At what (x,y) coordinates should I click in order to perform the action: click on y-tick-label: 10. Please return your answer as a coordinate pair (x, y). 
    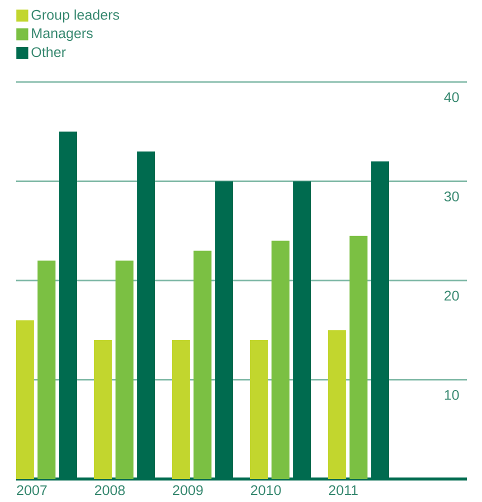
    Looking at the image, I should click on (451, 395).